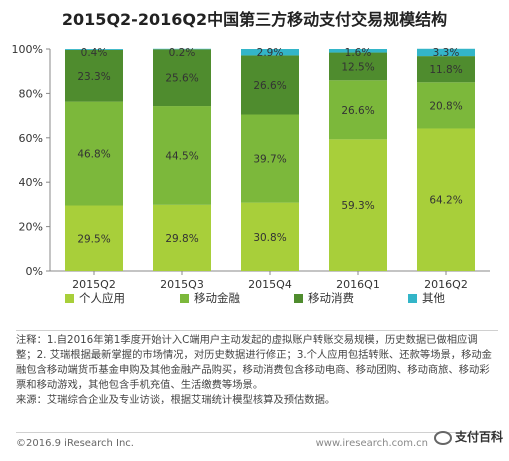 The height and width of the screenshot is (461, 509). I want to click on chart-title: 2015Q2-2016Q2中国第三方移动支付交易规模结构, so click(254, 19).